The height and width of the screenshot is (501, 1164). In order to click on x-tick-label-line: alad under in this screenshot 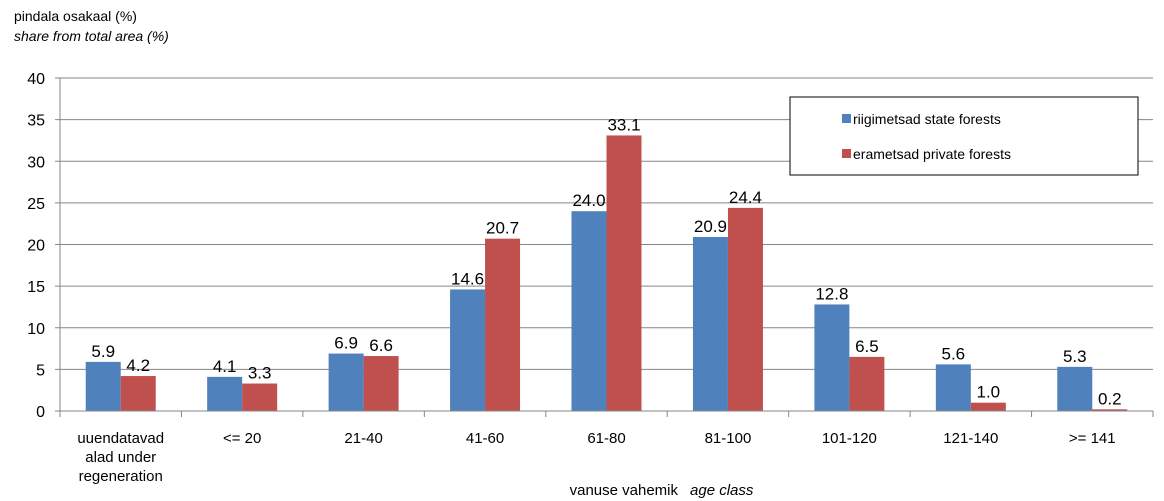, I will do `click(120, 457)`.